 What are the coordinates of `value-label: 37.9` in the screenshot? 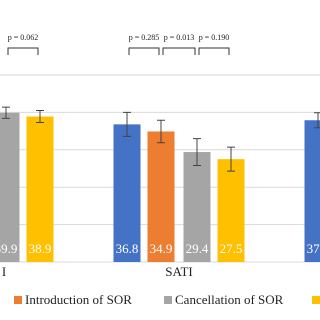 It's located at (313, 248).